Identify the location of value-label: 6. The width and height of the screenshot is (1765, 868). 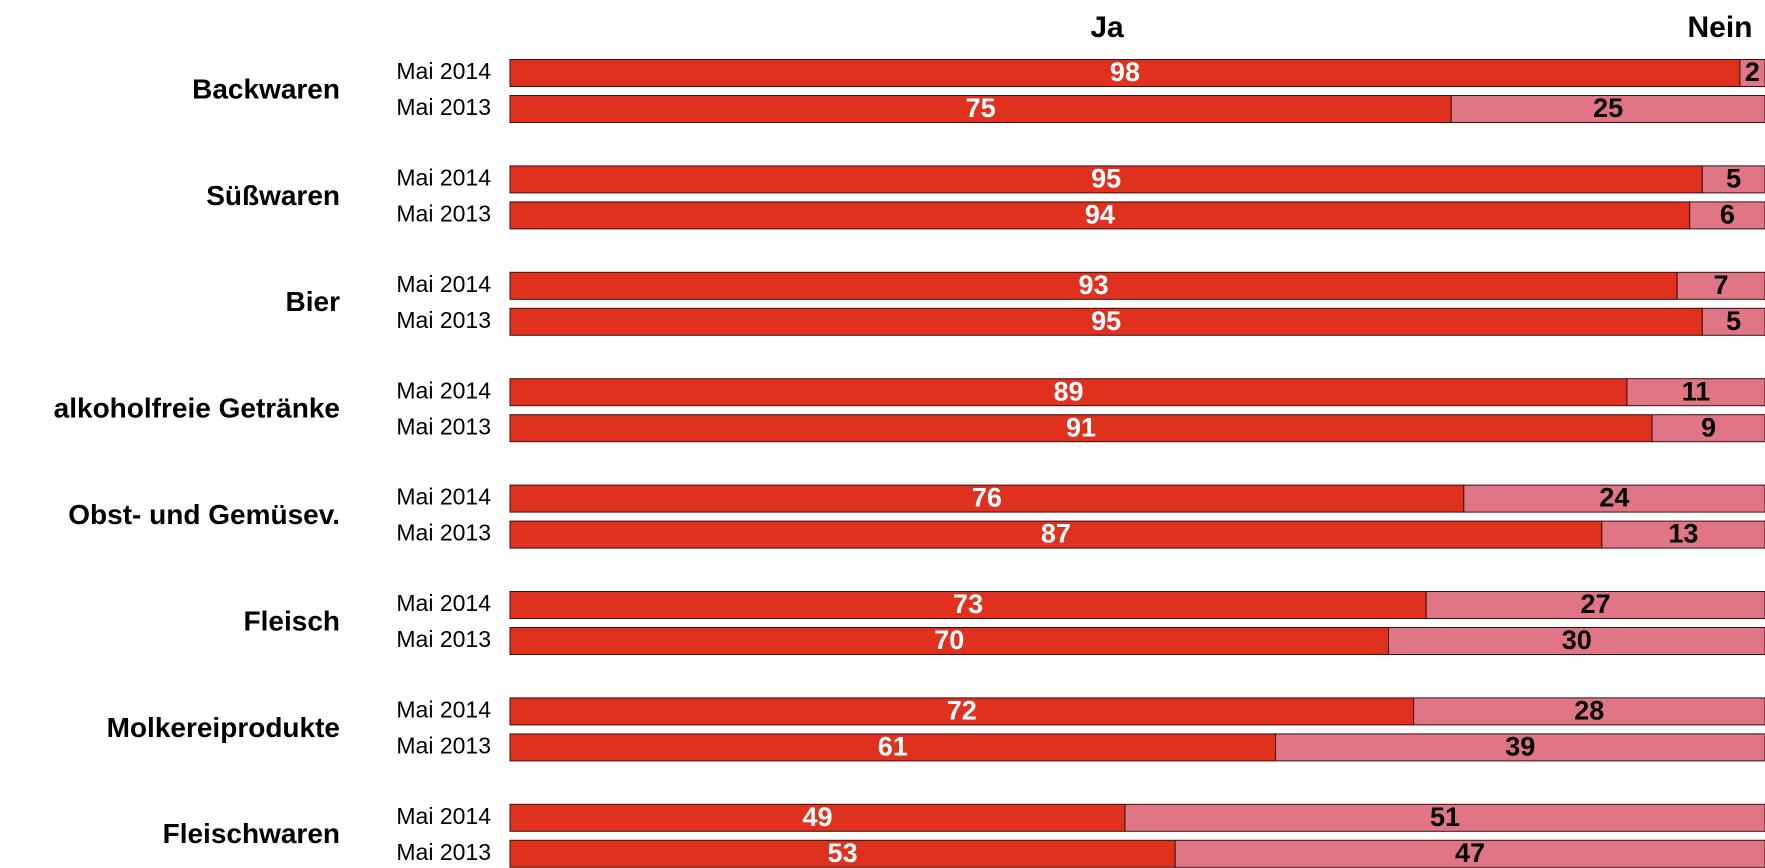
(1727, 215).